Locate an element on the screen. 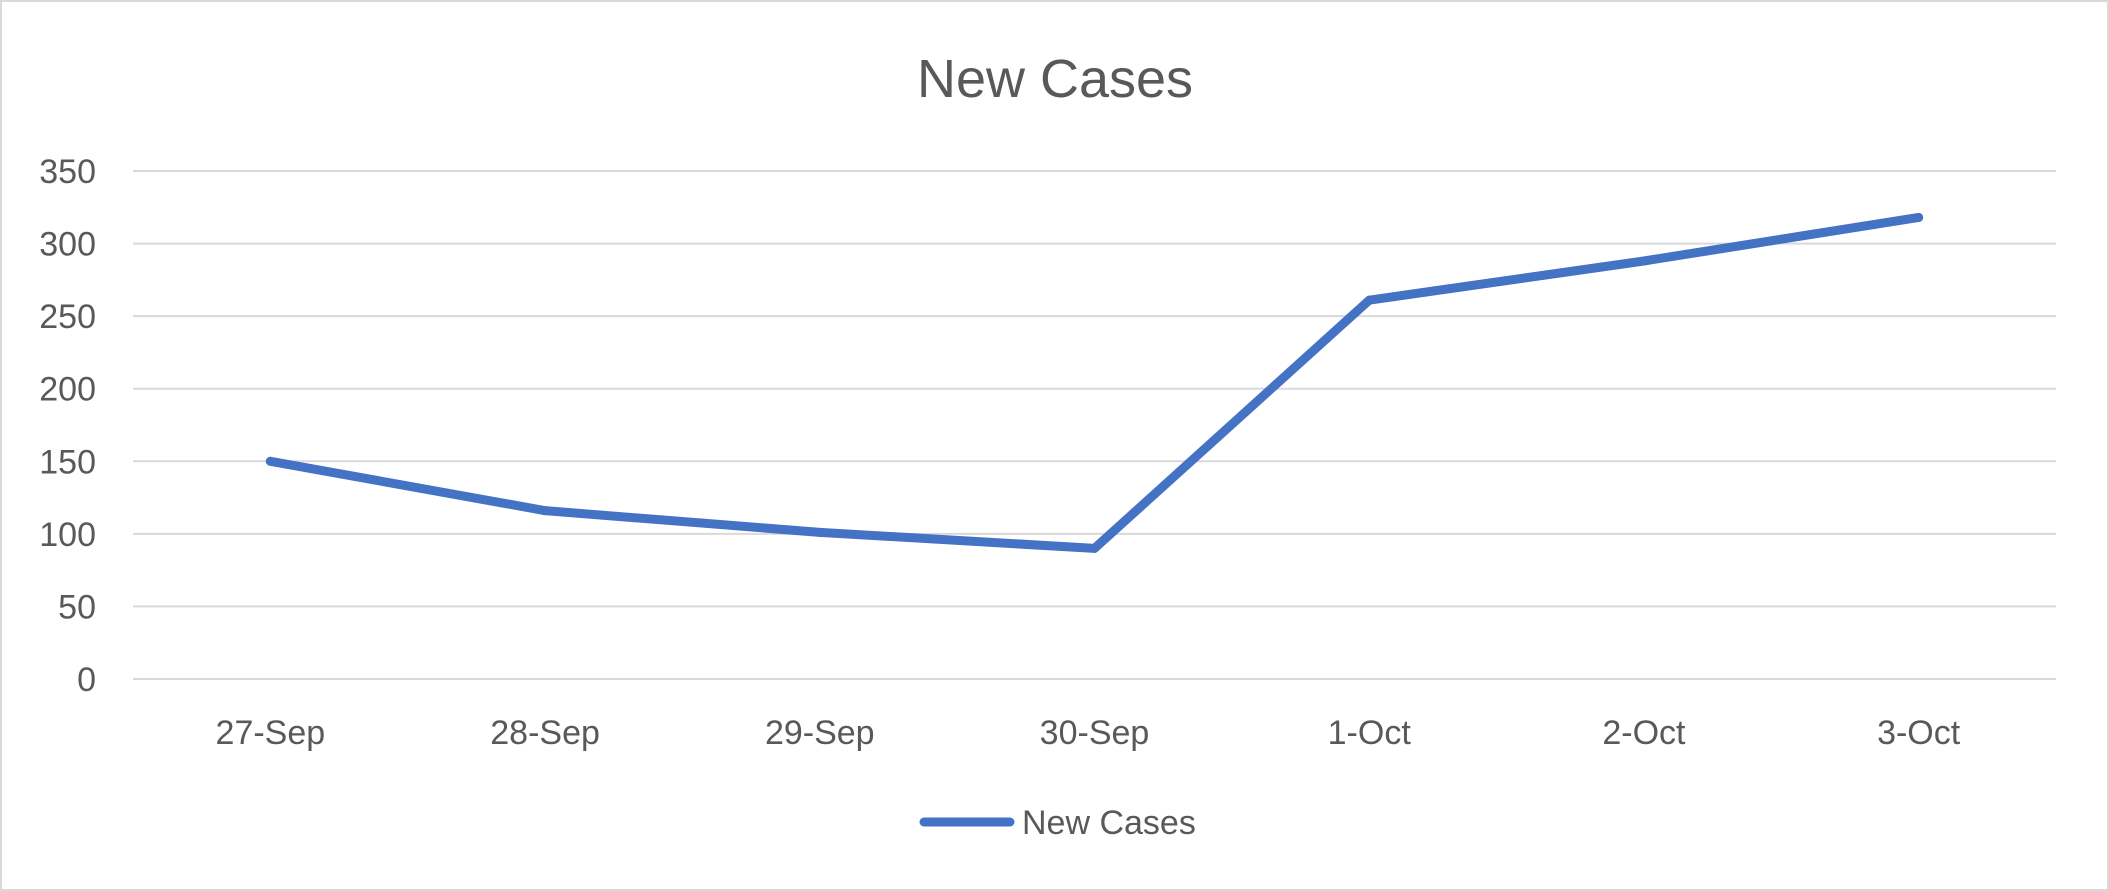  y-tick-label-250: 250 is located at coordinates (67, 317).